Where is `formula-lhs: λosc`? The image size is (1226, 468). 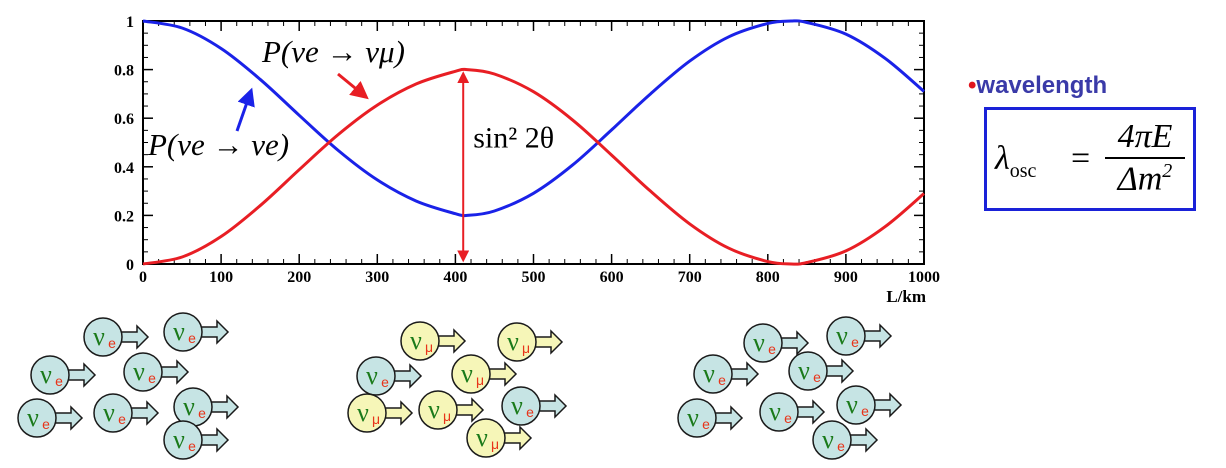 formula-lhs: λosc is located at coordinates (1015, 161).